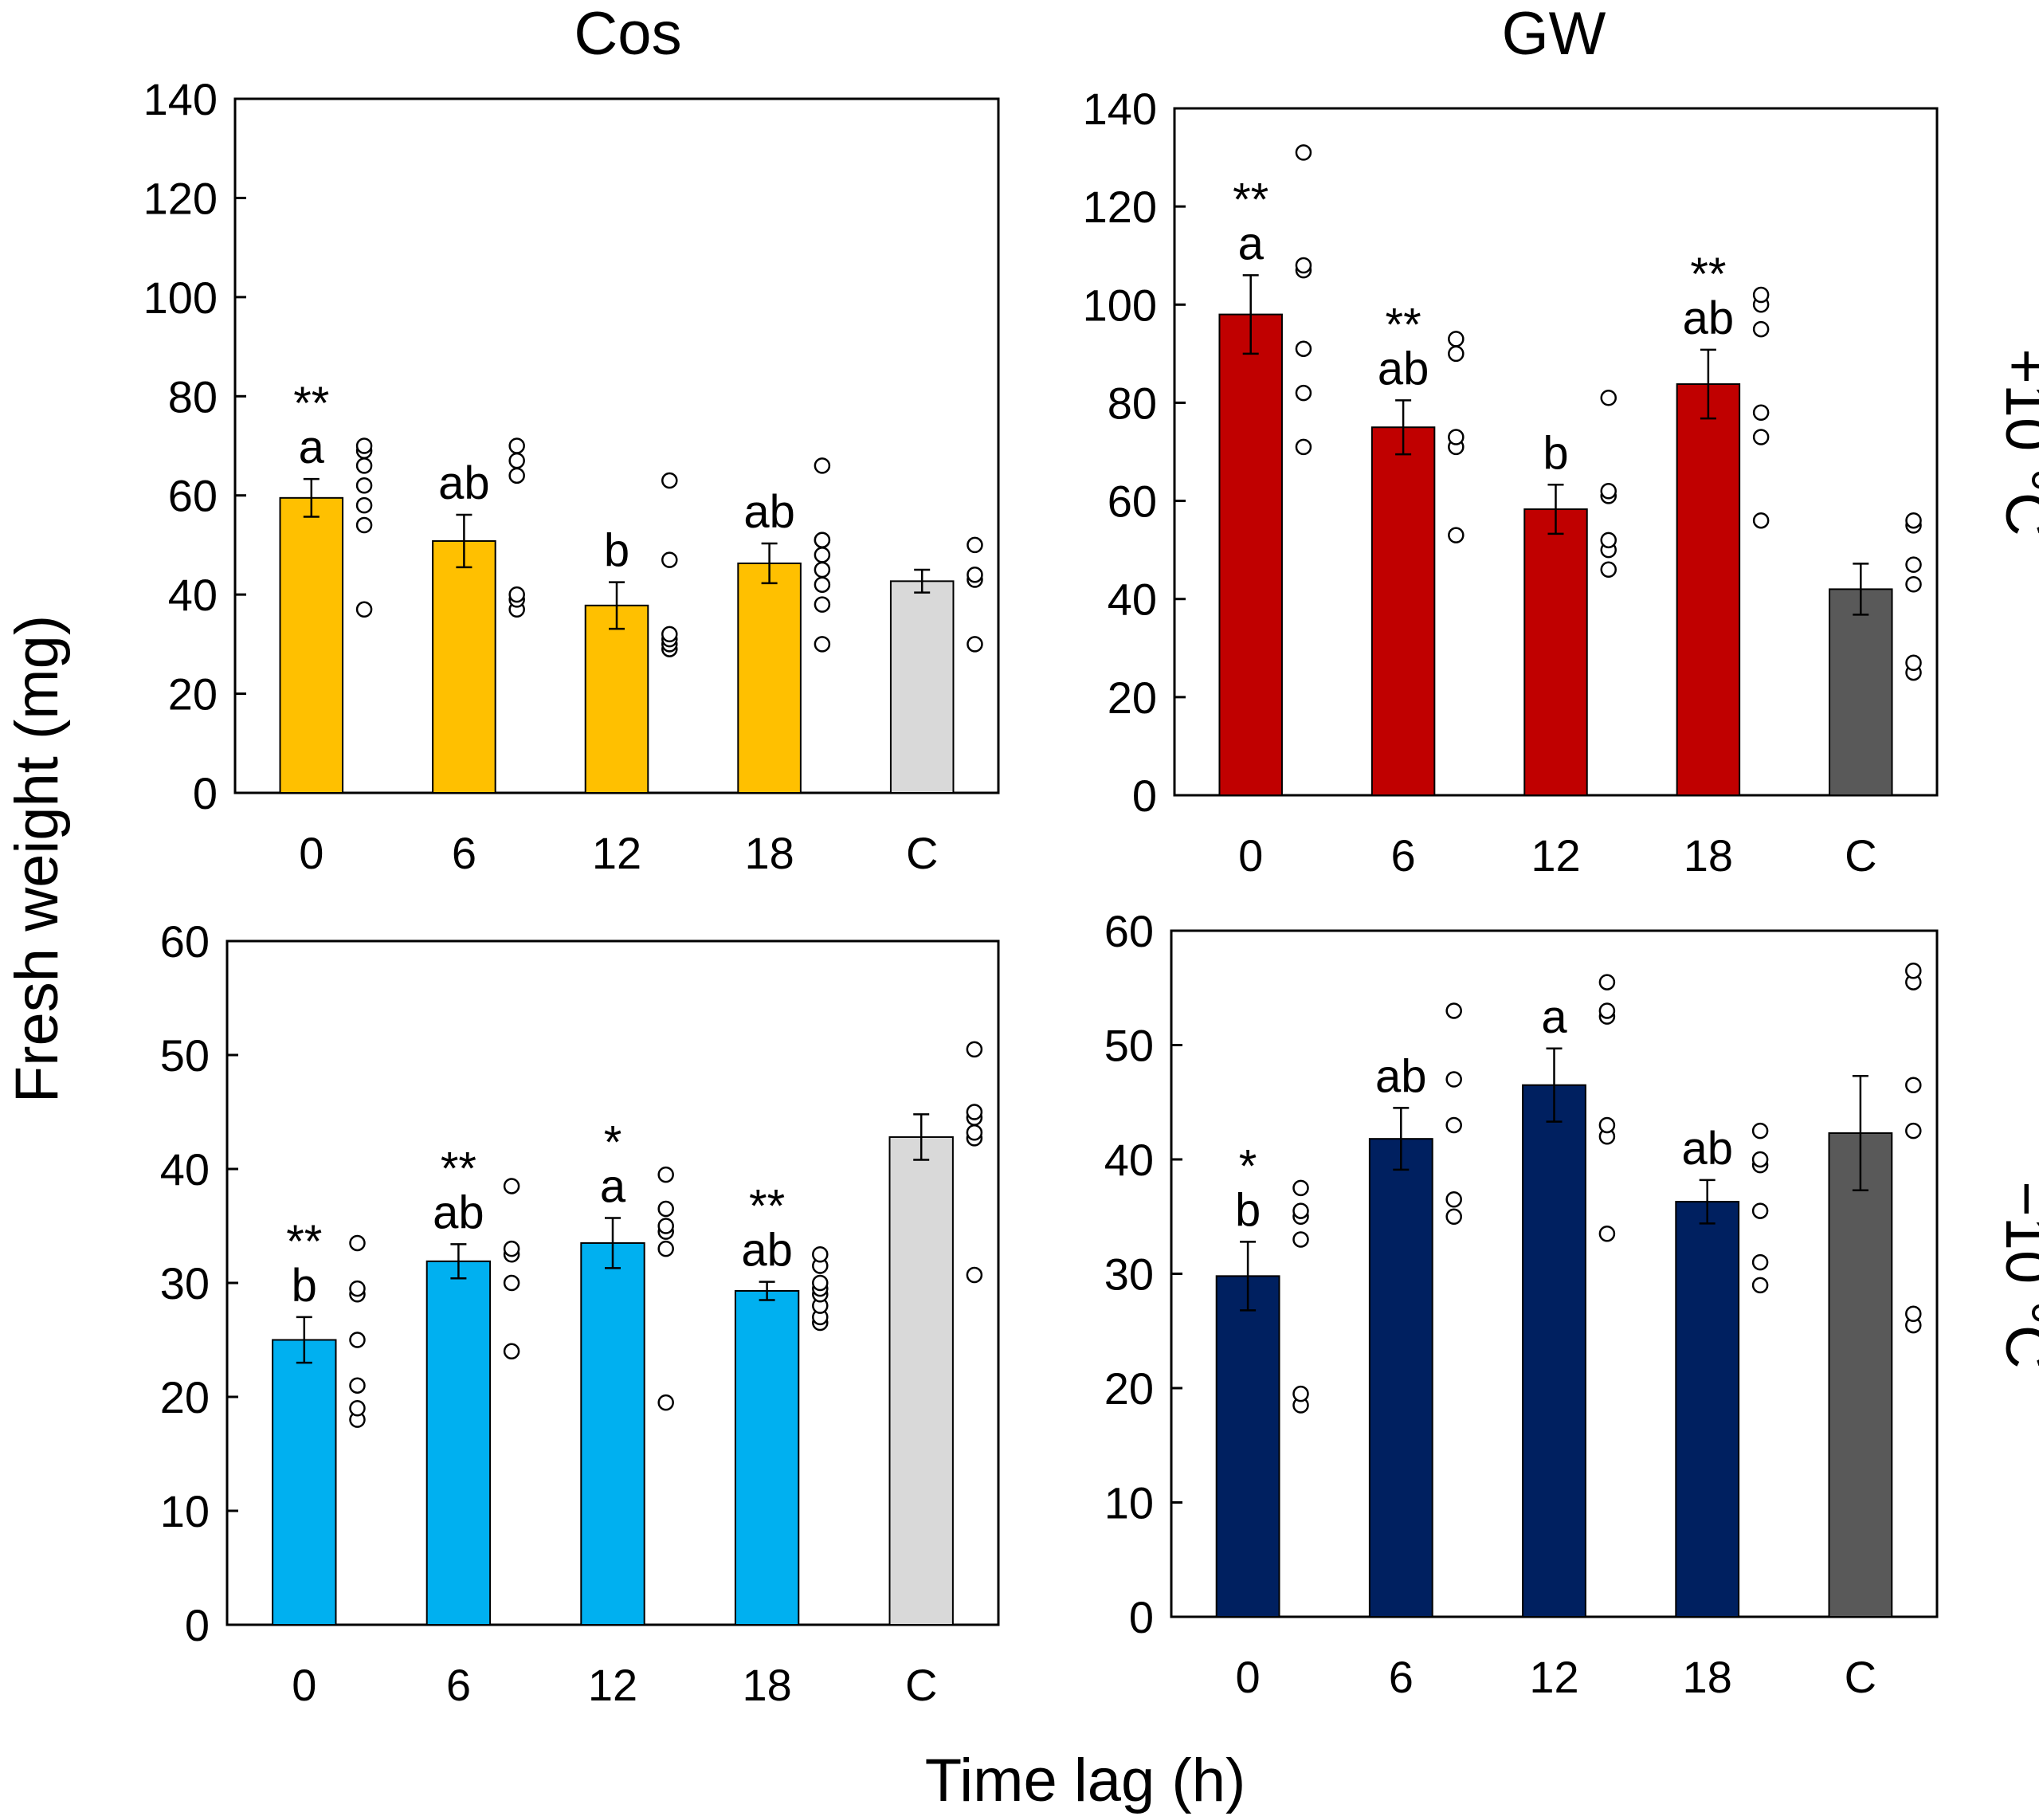 The image size is (2039, 1820). I want to click on group-letter-gw-minus10-0: b, so click(1248, 1210).